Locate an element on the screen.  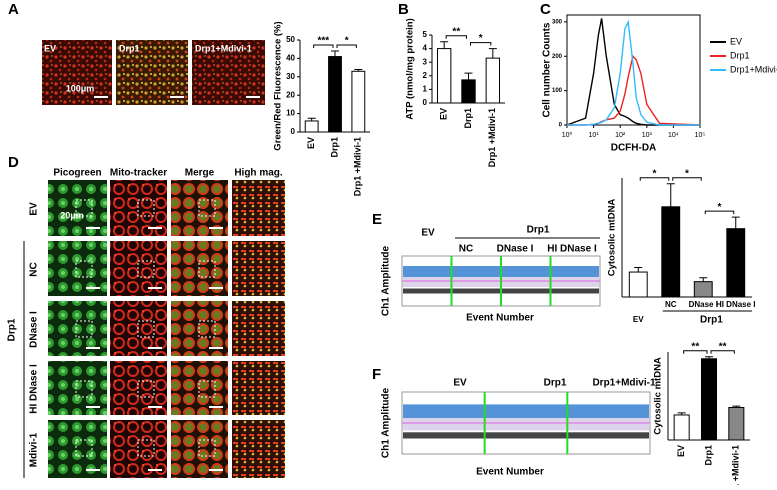
y-tick-label: 3 is located at coordinates (425, 61).